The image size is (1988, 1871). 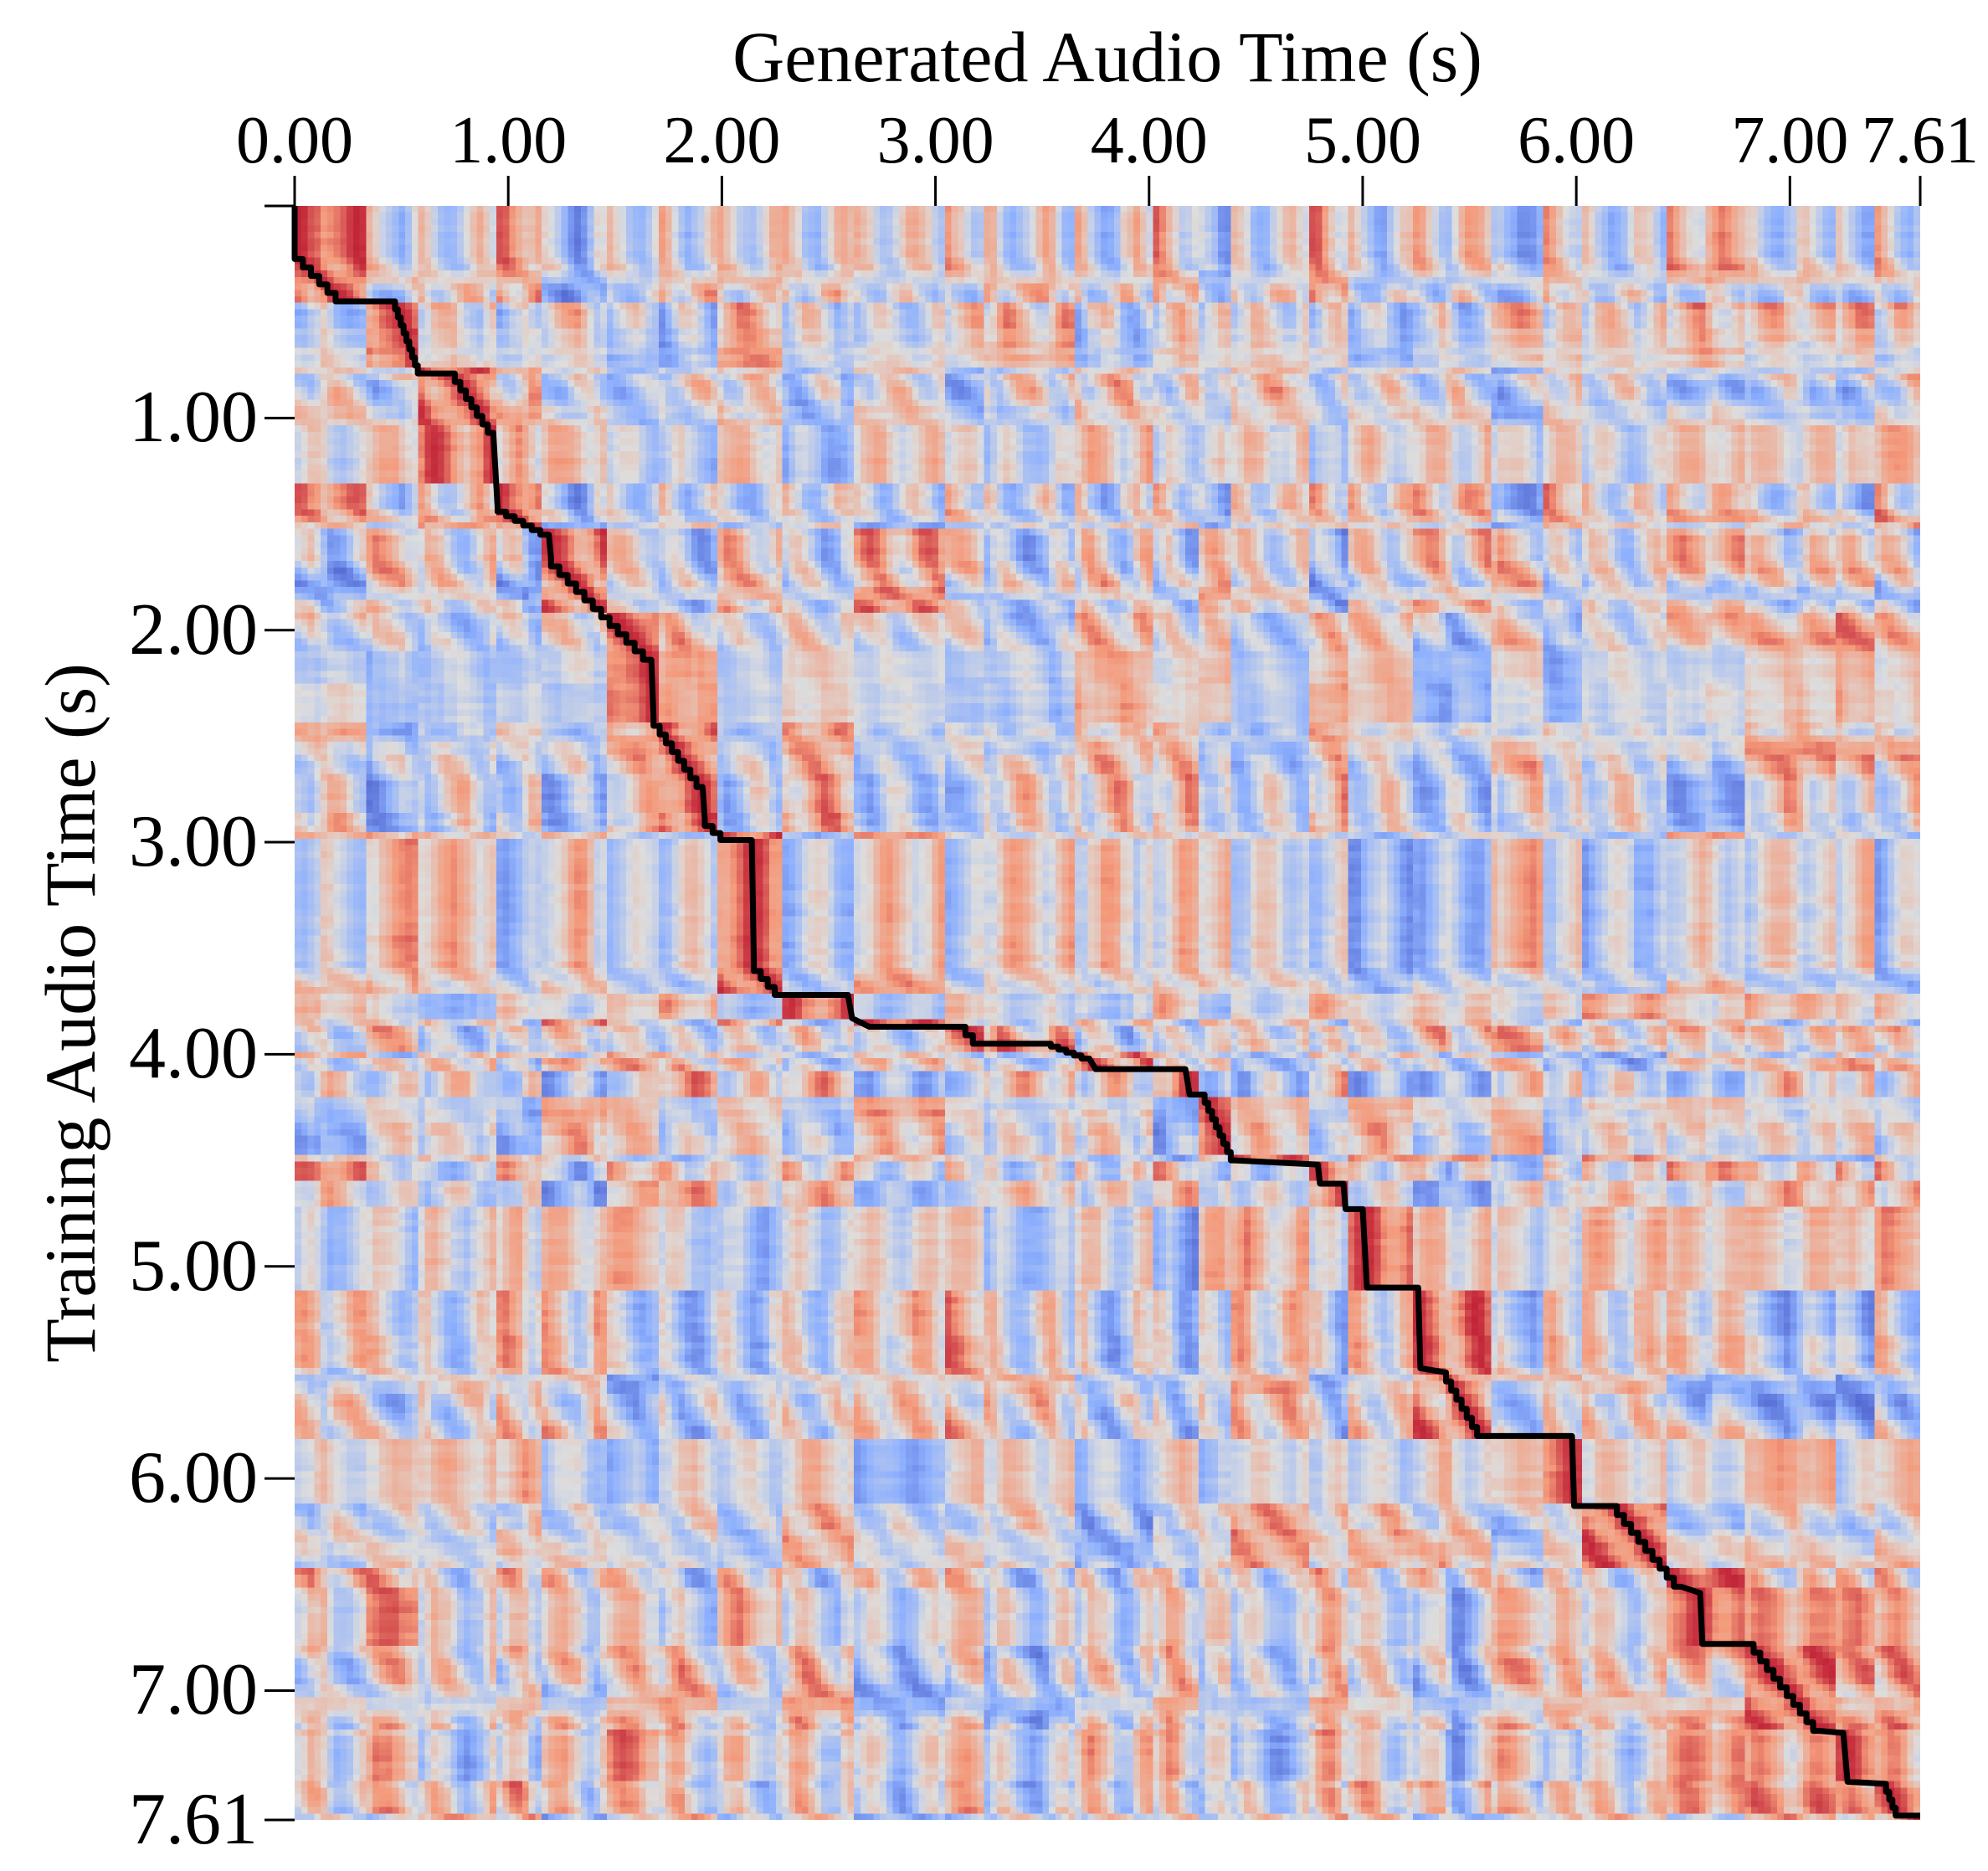 What do you see at coordinates (1107, 57) in the screenshot?
I see `x-axis-title: Generated Audio Time (s)` at bounding box center [1107, 57].